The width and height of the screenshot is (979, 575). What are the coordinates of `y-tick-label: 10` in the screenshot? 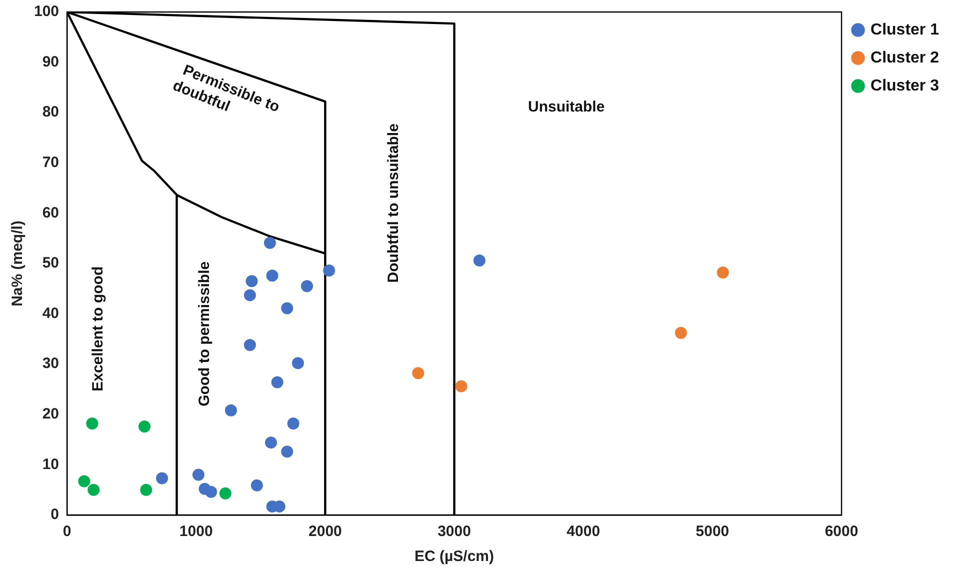 It's located at (51, 464).